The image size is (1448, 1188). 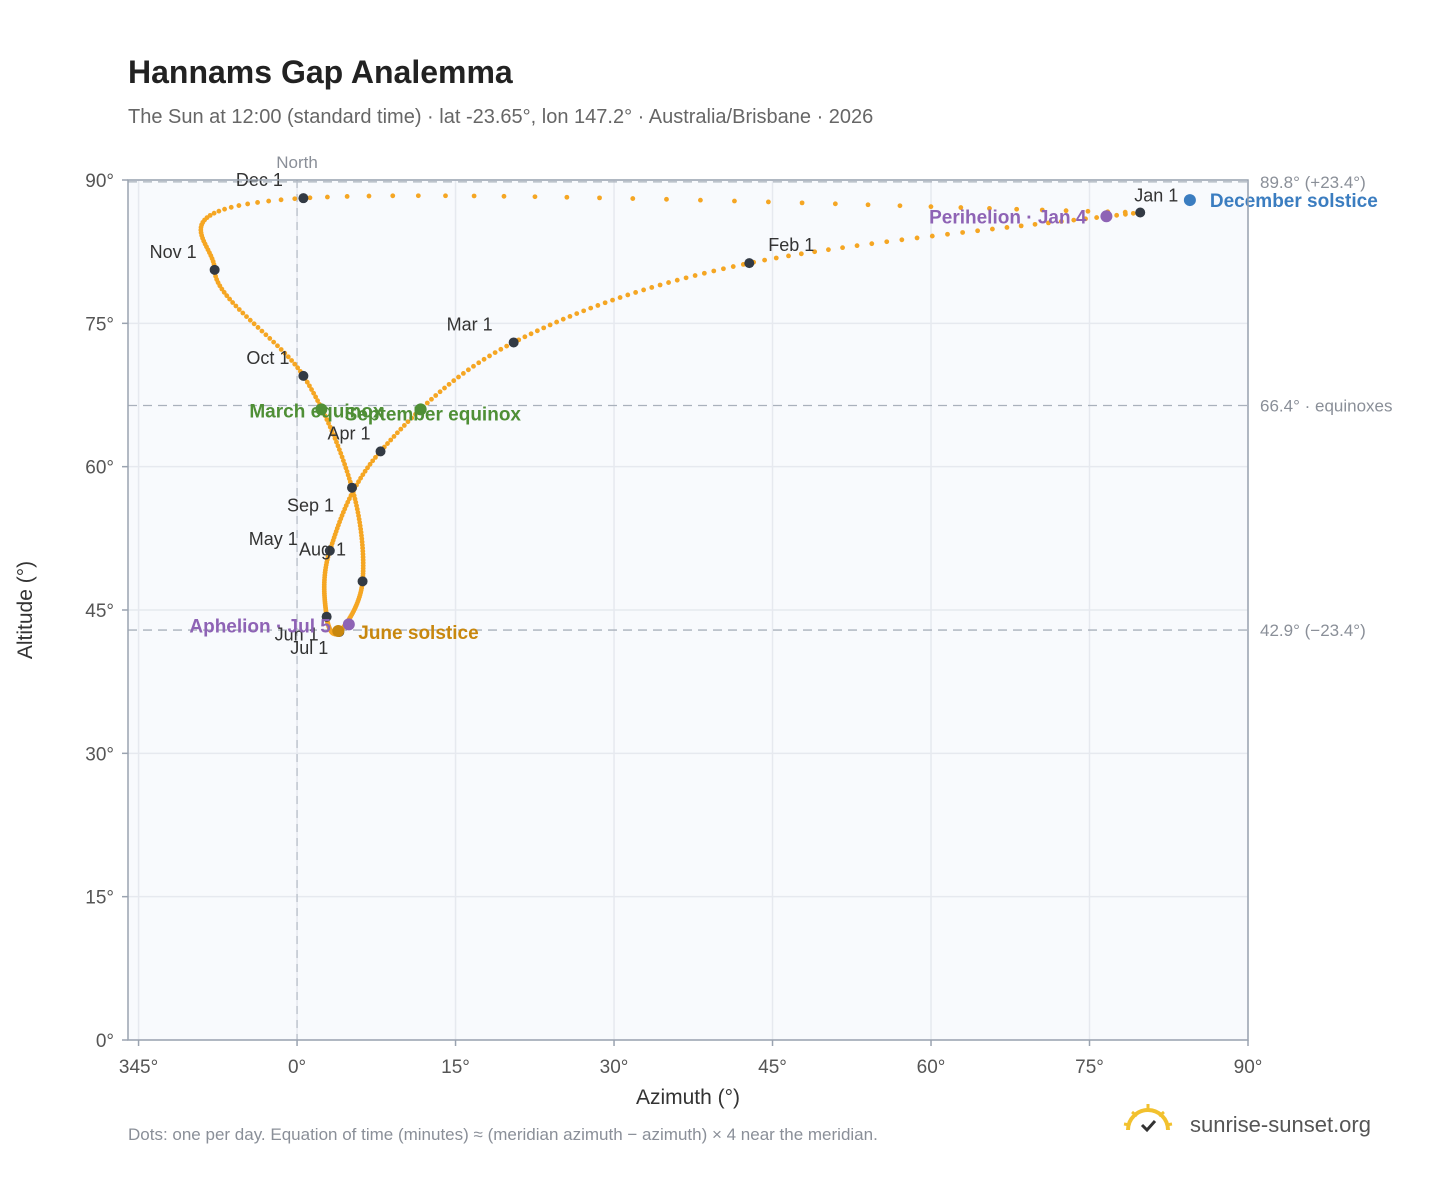 I want to click on x-axis-ticks: 345° 0° 15° 30° 45° 60° 75° 90°, so click(x=690, y=1059).